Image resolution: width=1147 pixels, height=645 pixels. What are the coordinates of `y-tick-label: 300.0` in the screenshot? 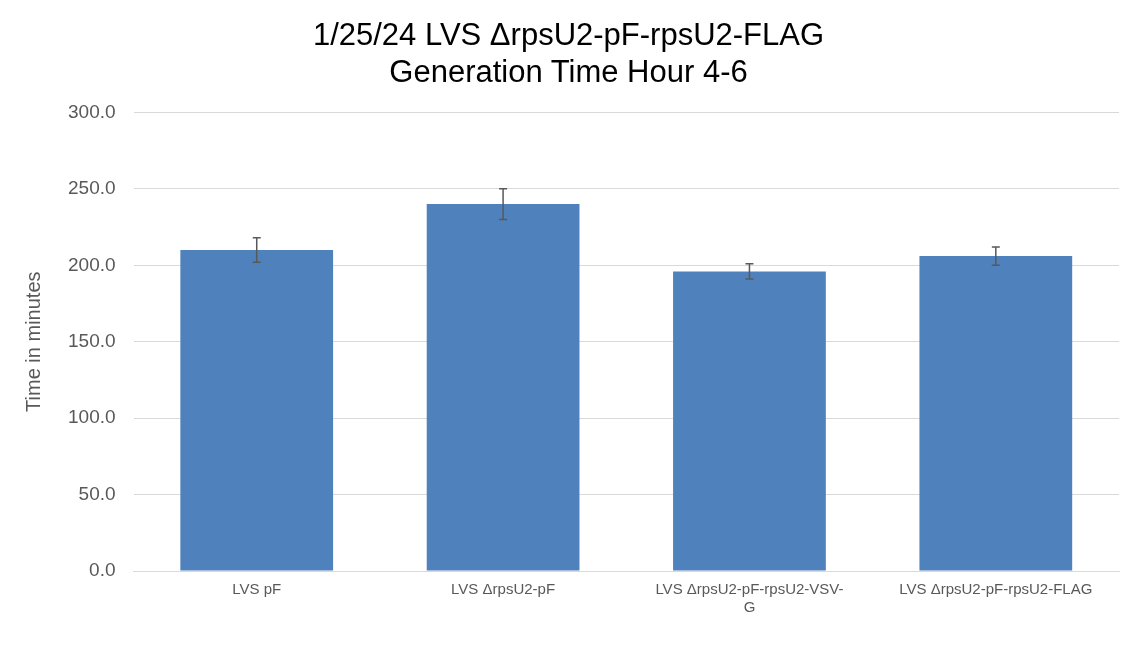 It's located at (92, 111).